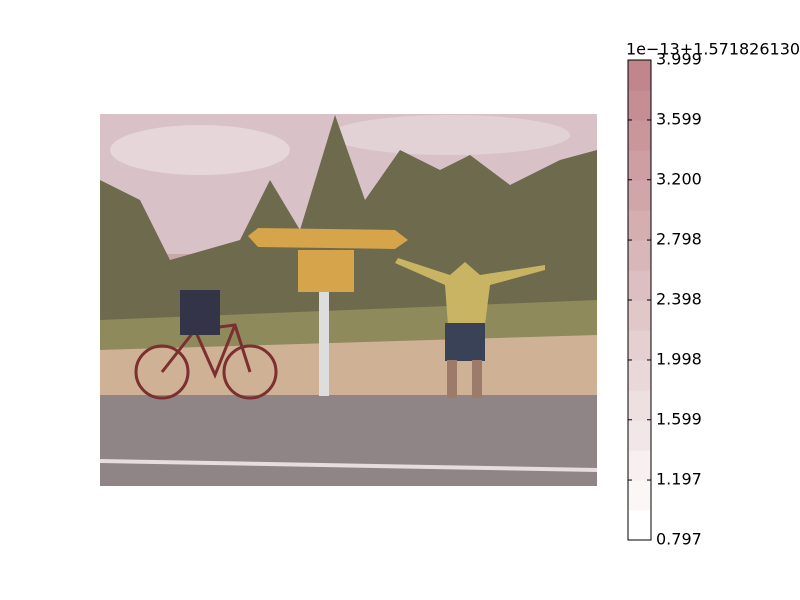  Describe the element at coordinates (465, 342) in the screenshot. I see `shorts` at that location.